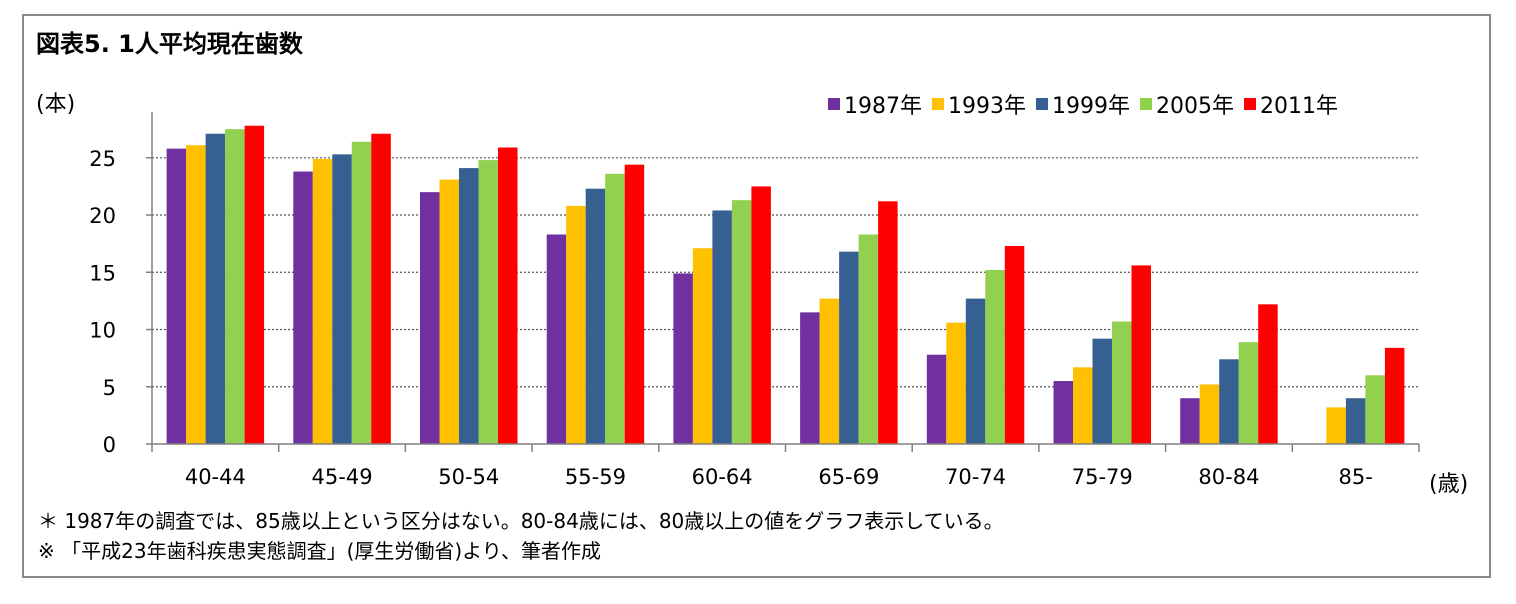  I want to click on bar-2005年-80-84, so click(1248, 393).